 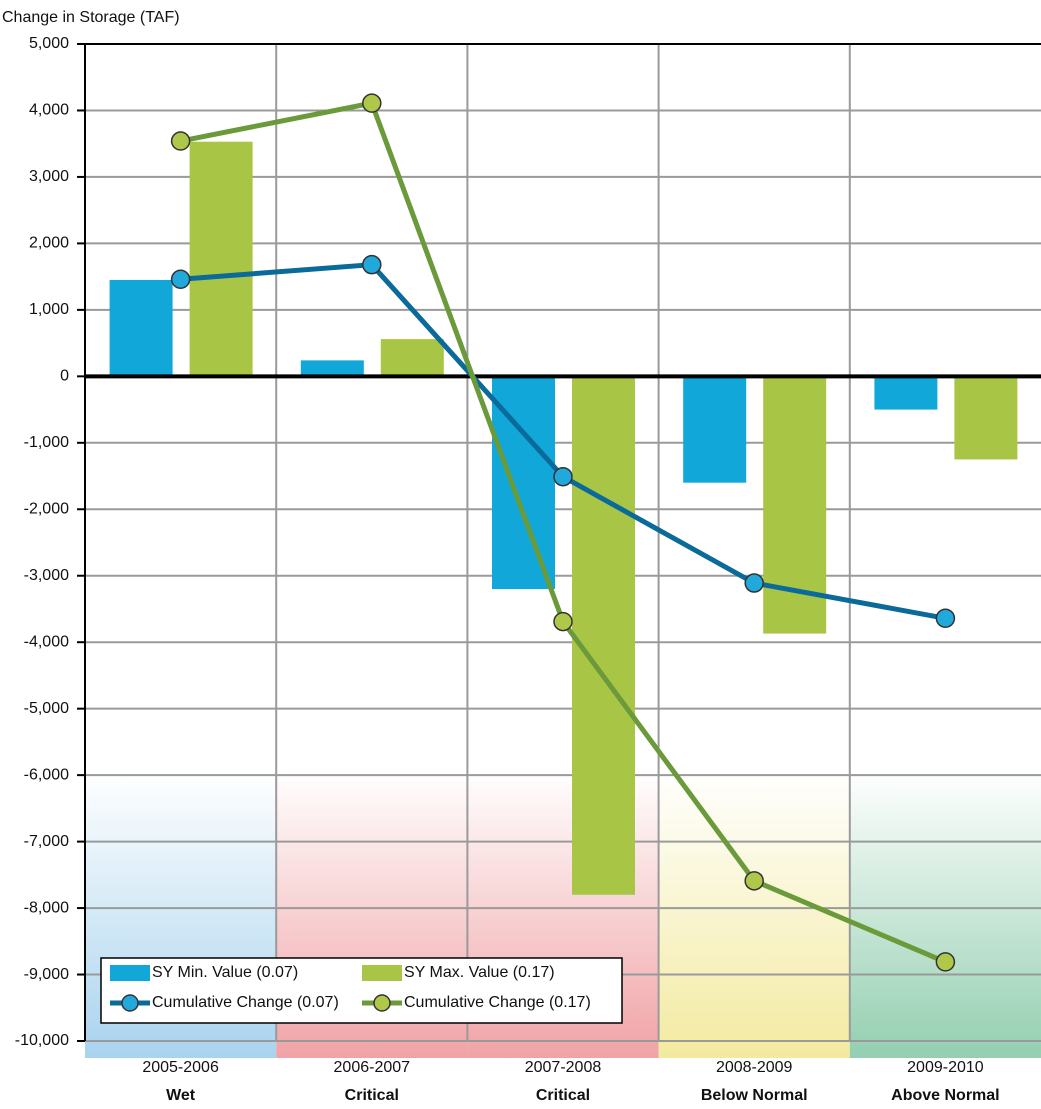 What do you see at coordinates (46, 774) in the screenshot?
I see `y-tick-label: -6,000` at bounding box center [46, 774].